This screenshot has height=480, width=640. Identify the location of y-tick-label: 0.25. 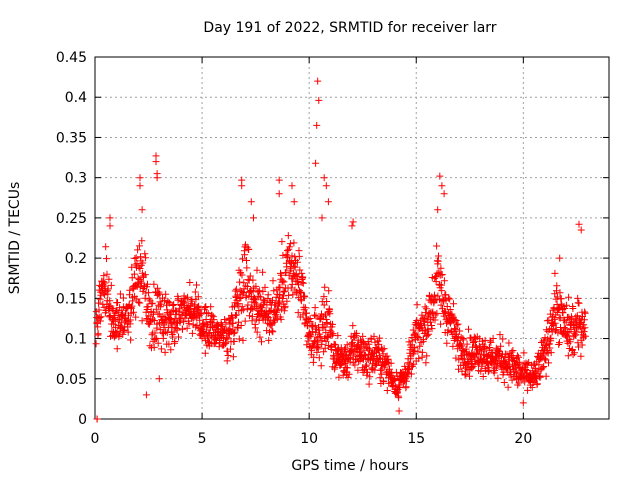
(71, 219).